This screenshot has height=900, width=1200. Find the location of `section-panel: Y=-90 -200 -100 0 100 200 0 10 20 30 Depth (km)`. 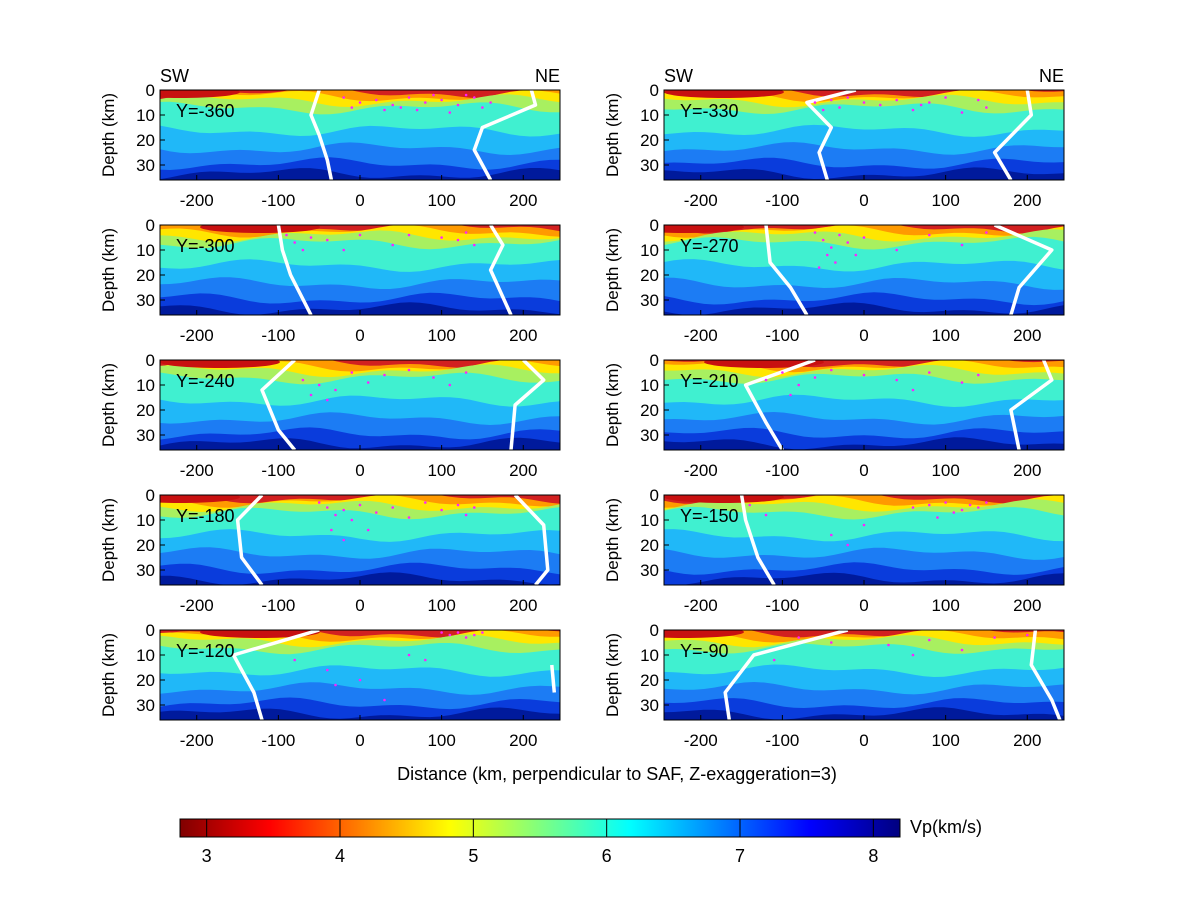

section-panel: Y=-90 -200 -100 0 100 200 0 10 20 30 Depth (km) is located at coordinates (834, 685).